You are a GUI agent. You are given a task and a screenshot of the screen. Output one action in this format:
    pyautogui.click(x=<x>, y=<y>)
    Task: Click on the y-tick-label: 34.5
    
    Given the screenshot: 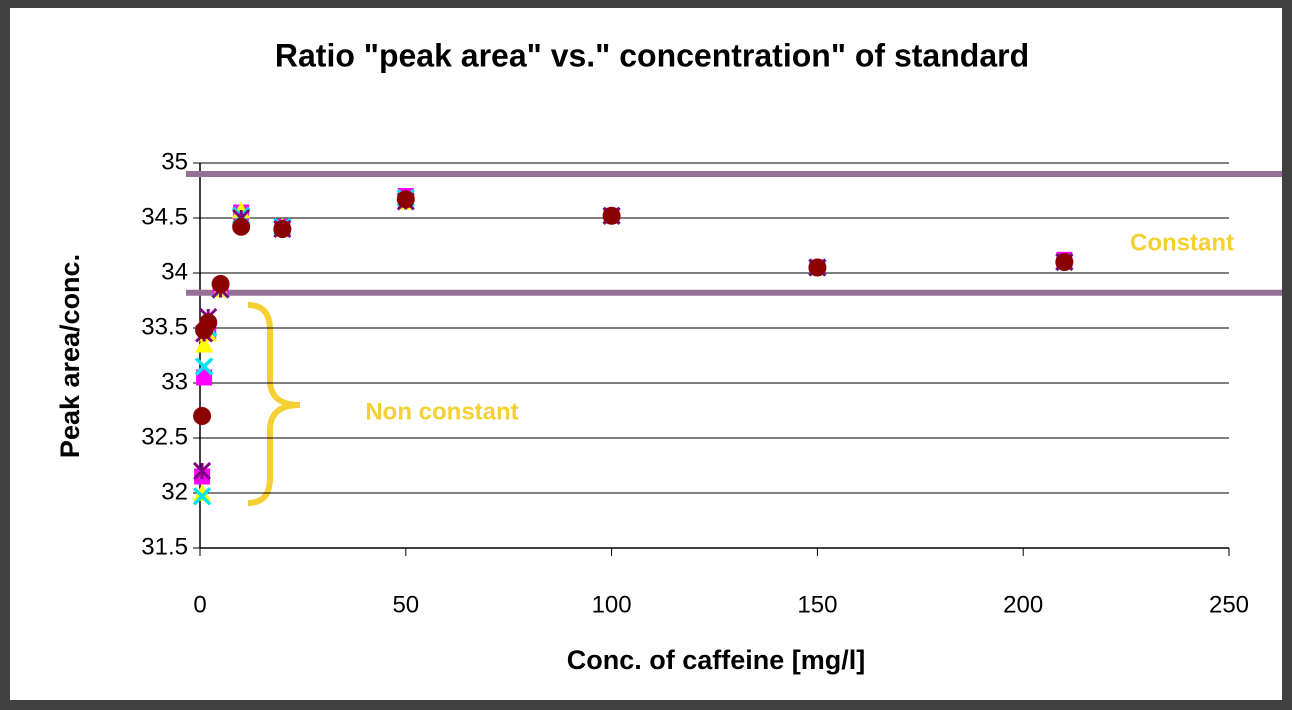 What is the action you would take?
    pyautogui.click(x=164, y=216)
    